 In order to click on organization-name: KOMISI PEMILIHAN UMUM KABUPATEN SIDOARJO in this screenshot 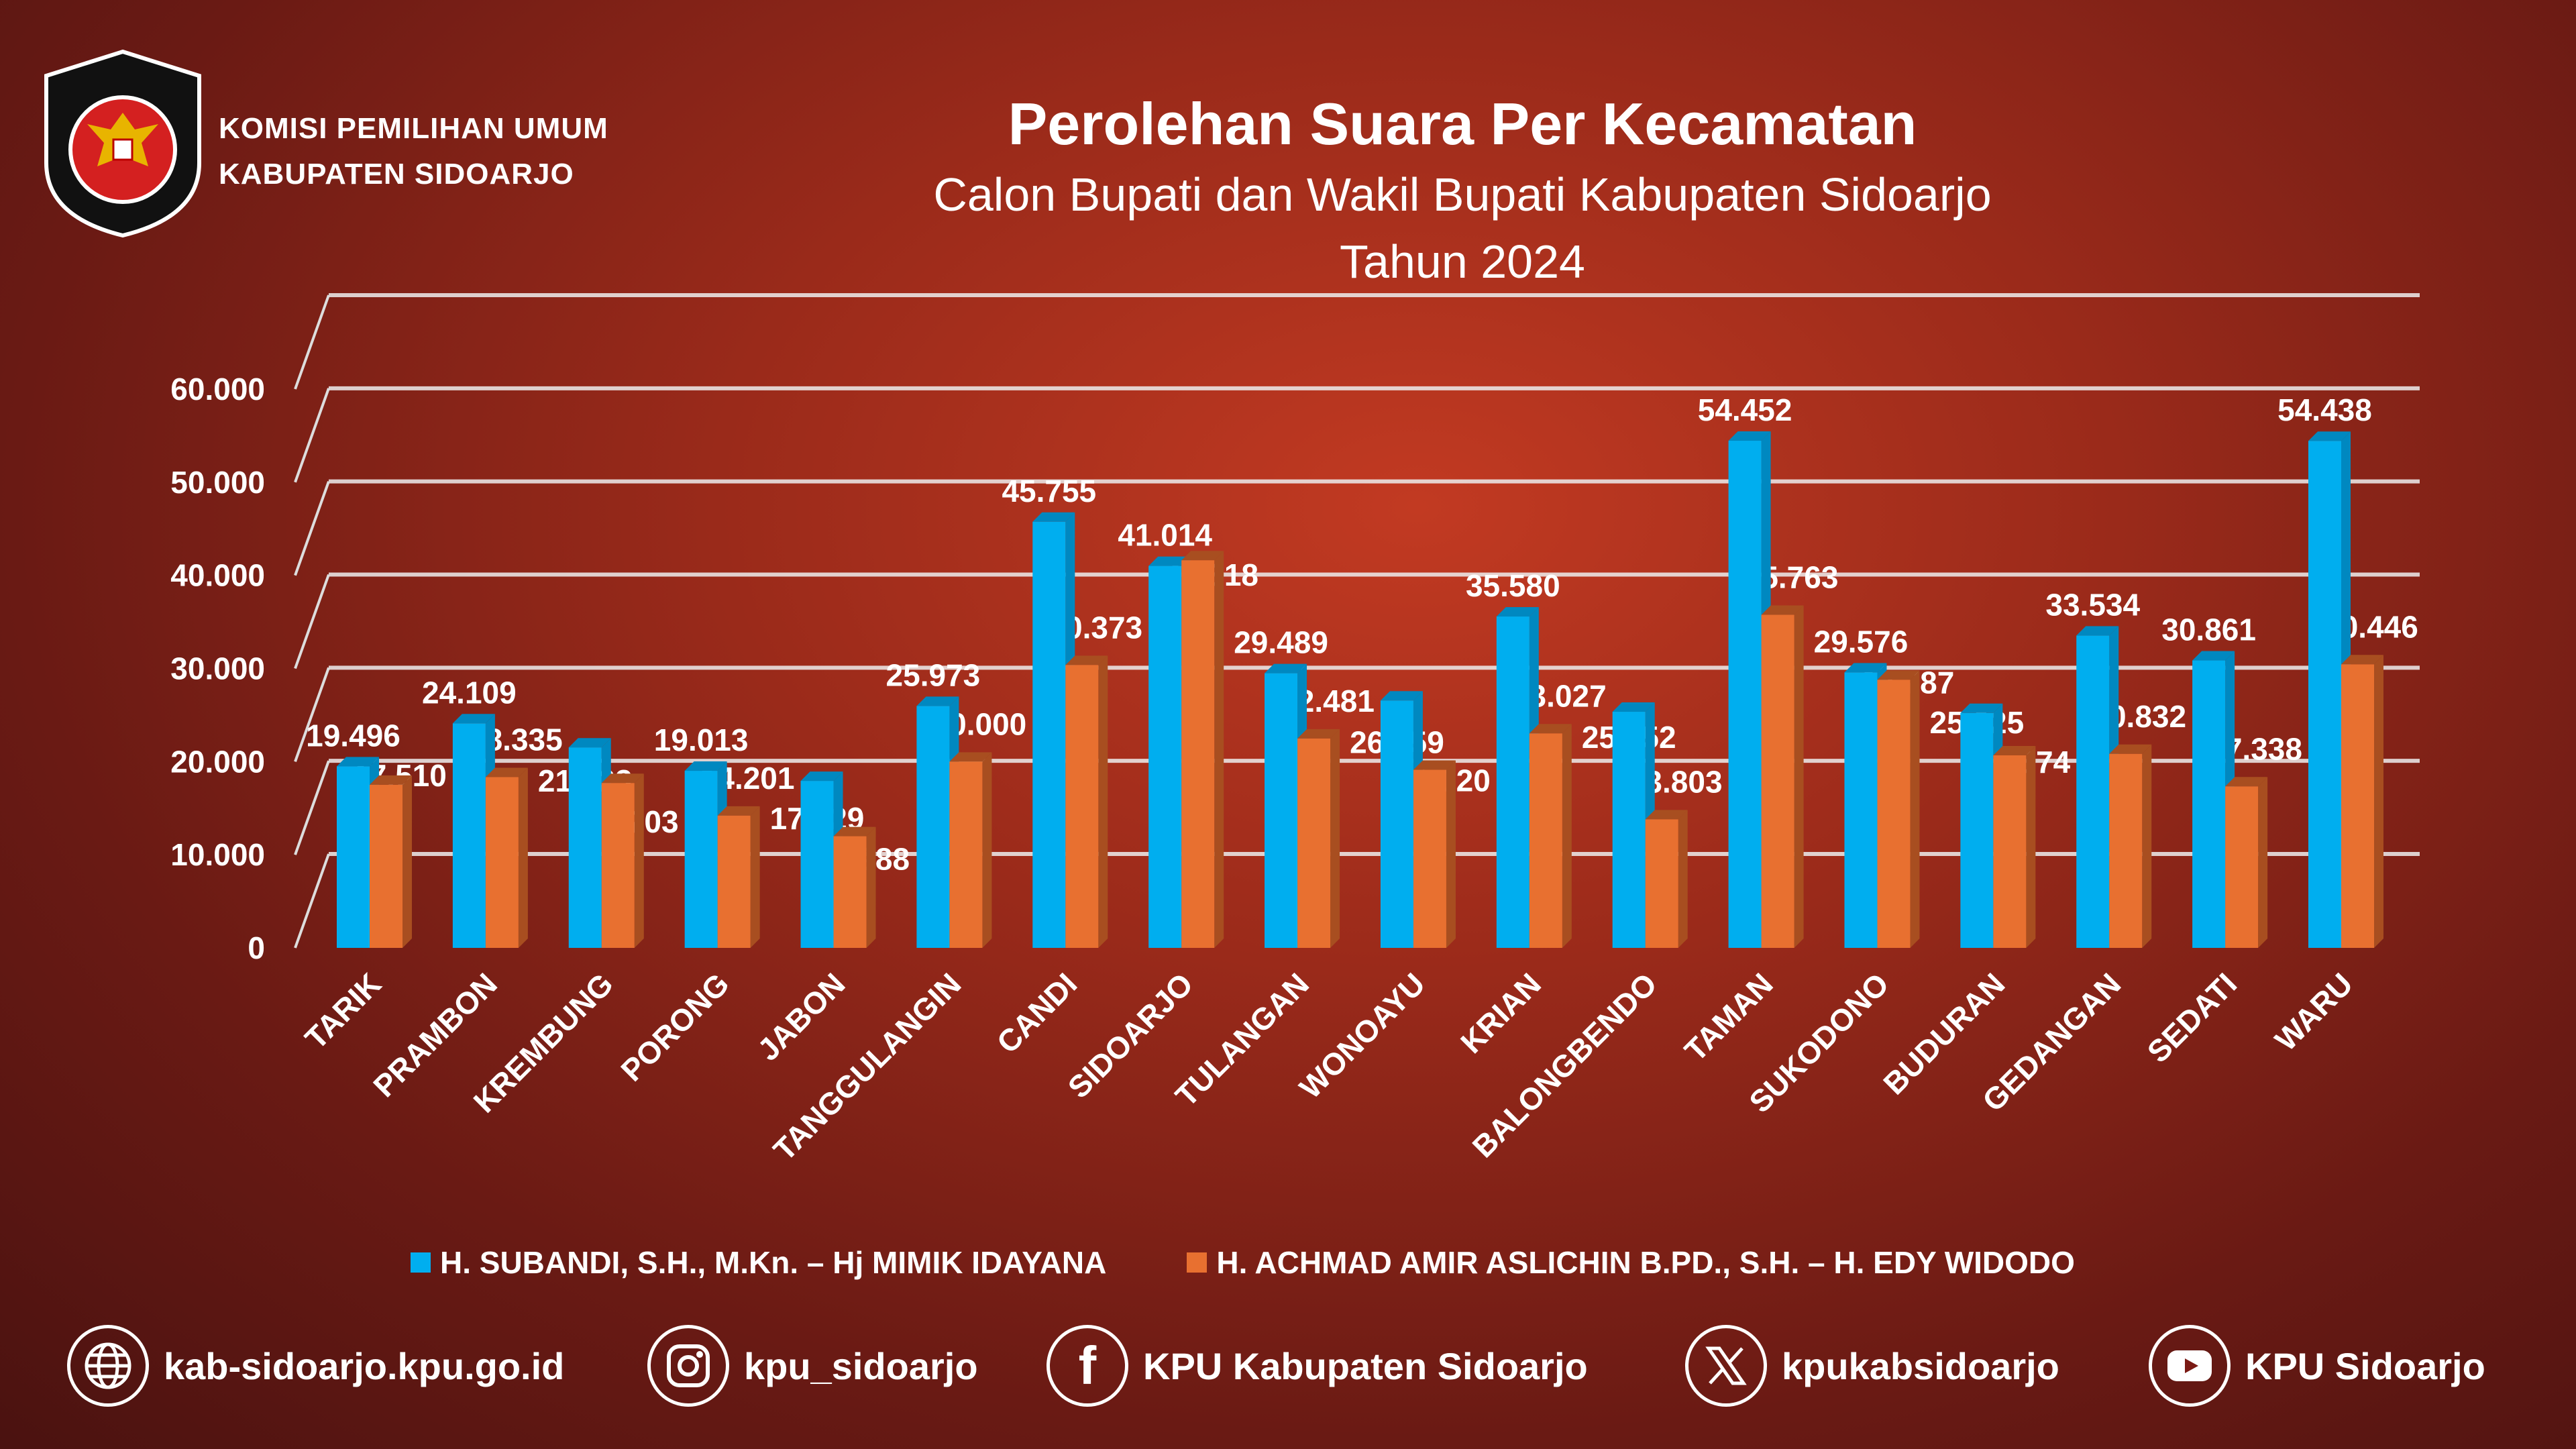, I will do `click(413, 151)`.